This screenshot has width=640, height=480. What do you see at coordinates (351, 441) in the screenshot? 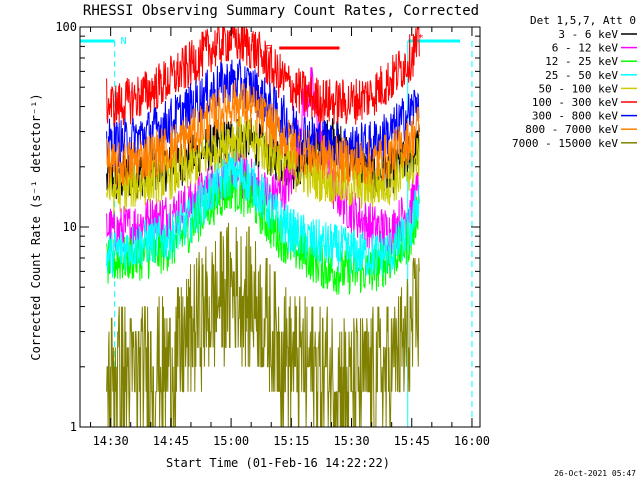
I see `x-tick-label: 15:30` at bounding box center [351, 441].